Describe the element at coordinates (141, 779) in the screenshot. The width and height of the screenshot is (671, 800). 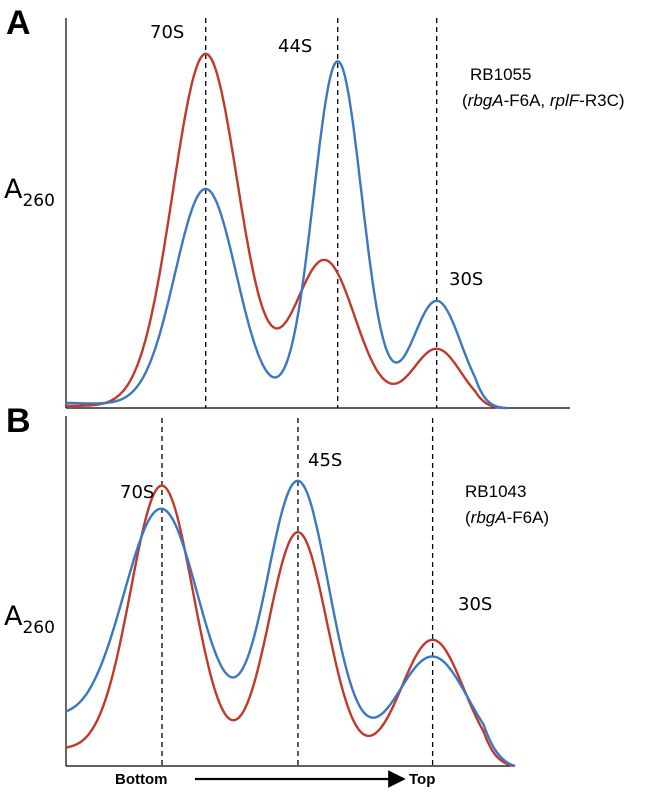
I see `gradient-bottom-label: Bottom` at that location.